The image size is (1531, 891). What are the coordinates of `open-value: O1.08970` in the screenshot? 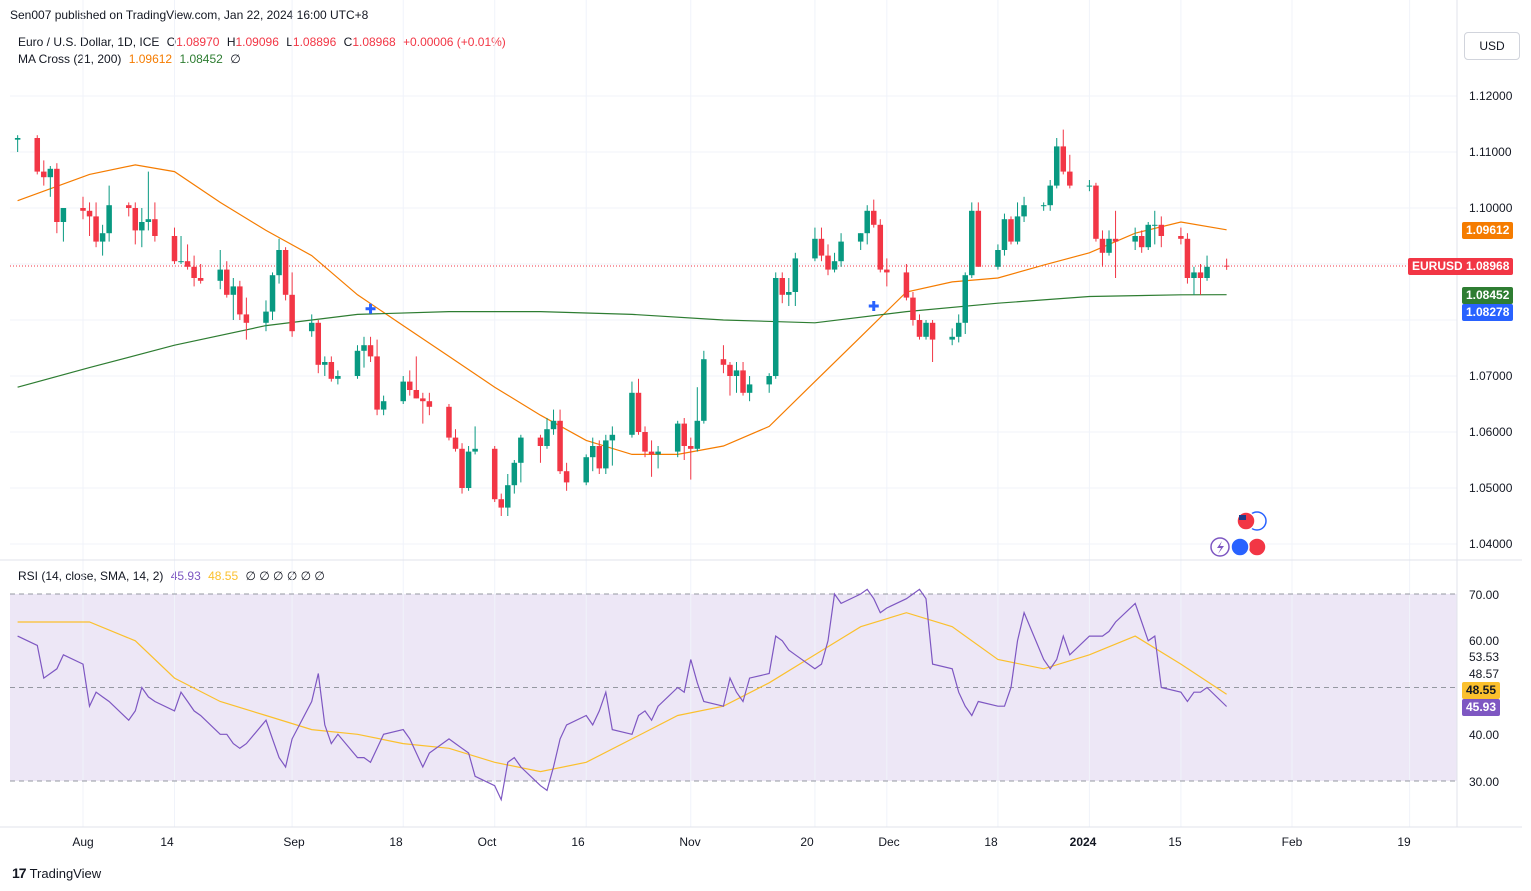 It's located at (193, 42).